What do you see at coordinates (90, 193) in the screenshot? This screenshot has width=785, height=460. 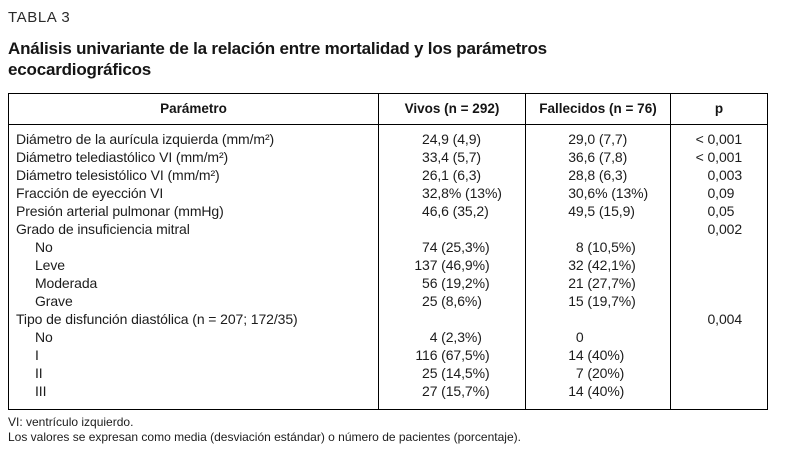 I see `param-label: Fracción de eyección VI` at bounding box center [90, 193].